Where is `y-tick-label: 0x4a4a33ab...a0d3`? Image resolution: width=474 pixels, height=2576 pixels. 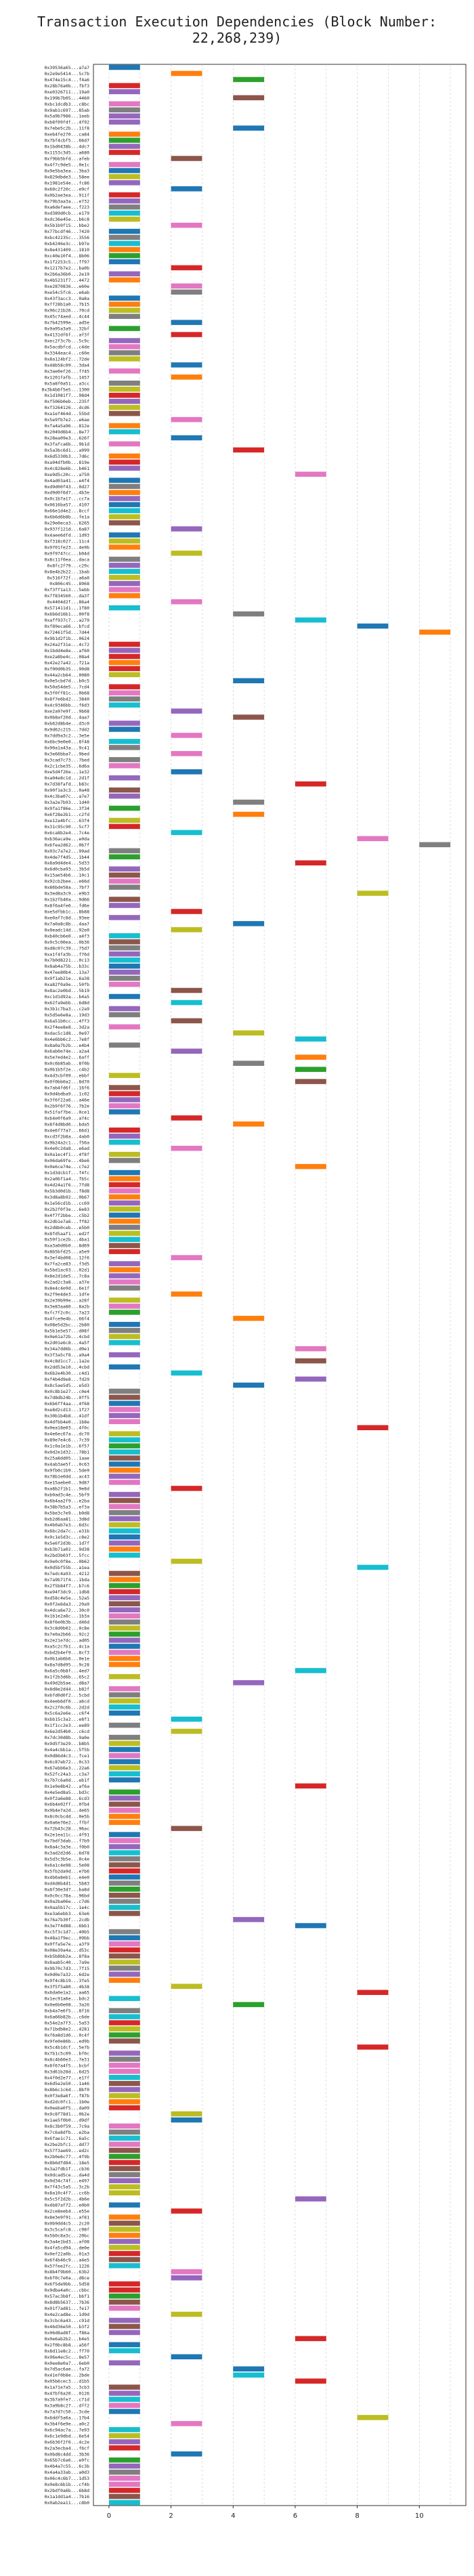 y-tick-label: 0x4a4a33ab...a0d3 is located at coordinates (66, 2472).